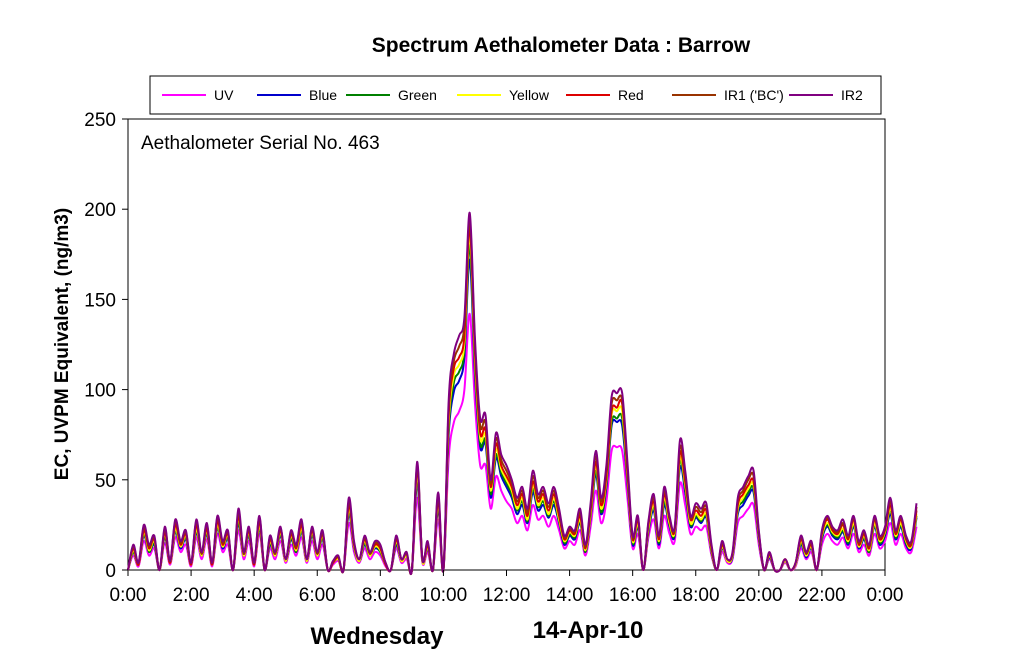 The width and height of the screenshot is (1012, 672). What do you see at coordinates (100, 391) in the screenshot?
I see `y-tick-label: 100` at bounding box center [100, 391].